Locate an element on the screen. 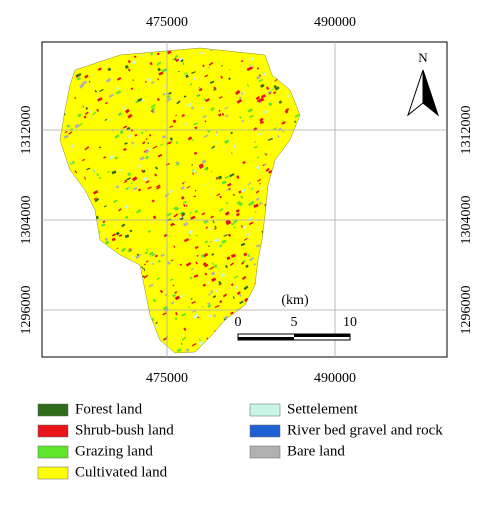 This screenshot has height=505, width=492. scale-seg is located at coordinates (266, 338).